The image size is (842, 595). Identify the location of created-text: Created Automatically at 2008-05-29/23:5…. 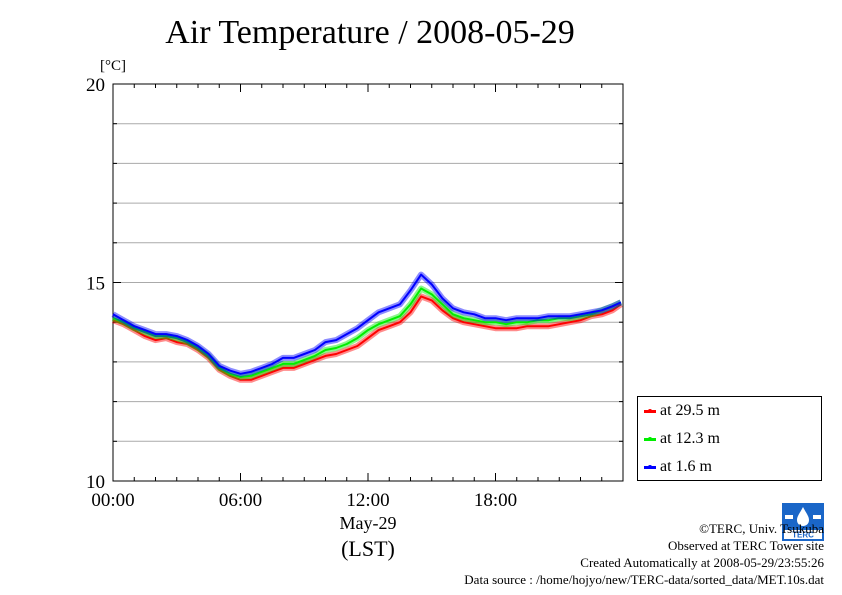
(702, 562).